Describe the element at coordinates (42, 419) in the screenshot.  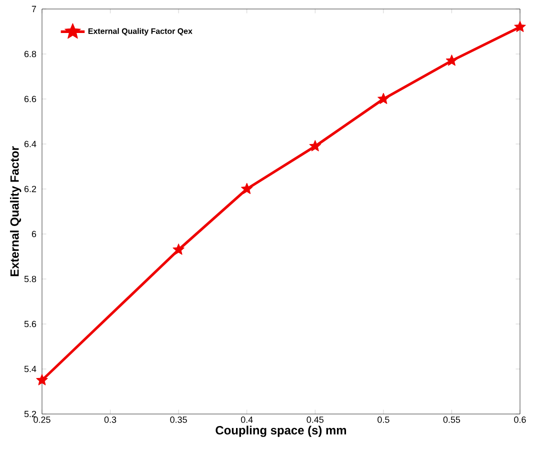
I see `x-tick-label: 0.25` at that location.